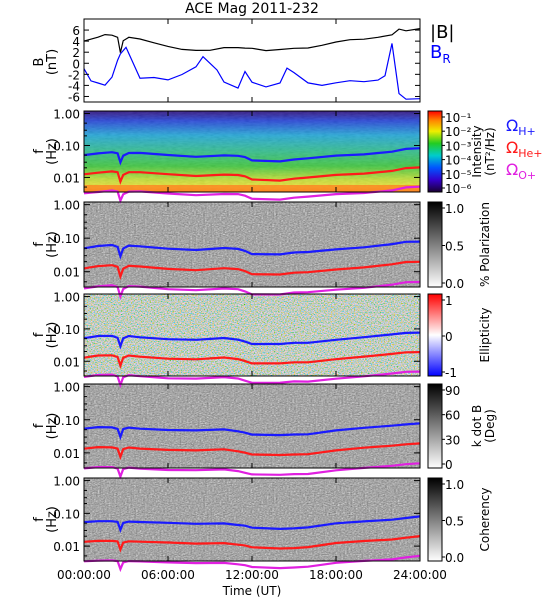  Describe the element at coordinates (452, 416) in the screenshot. I see `colorbar-tick-label: 60` at that location.